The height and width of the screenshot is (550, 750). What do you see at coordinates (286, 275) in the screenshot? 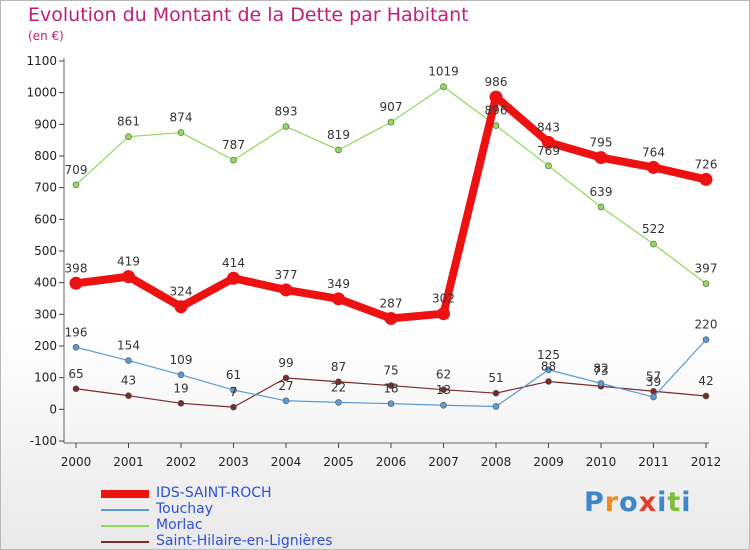
I see `data-label: 377` at bounding box center [286, 275].